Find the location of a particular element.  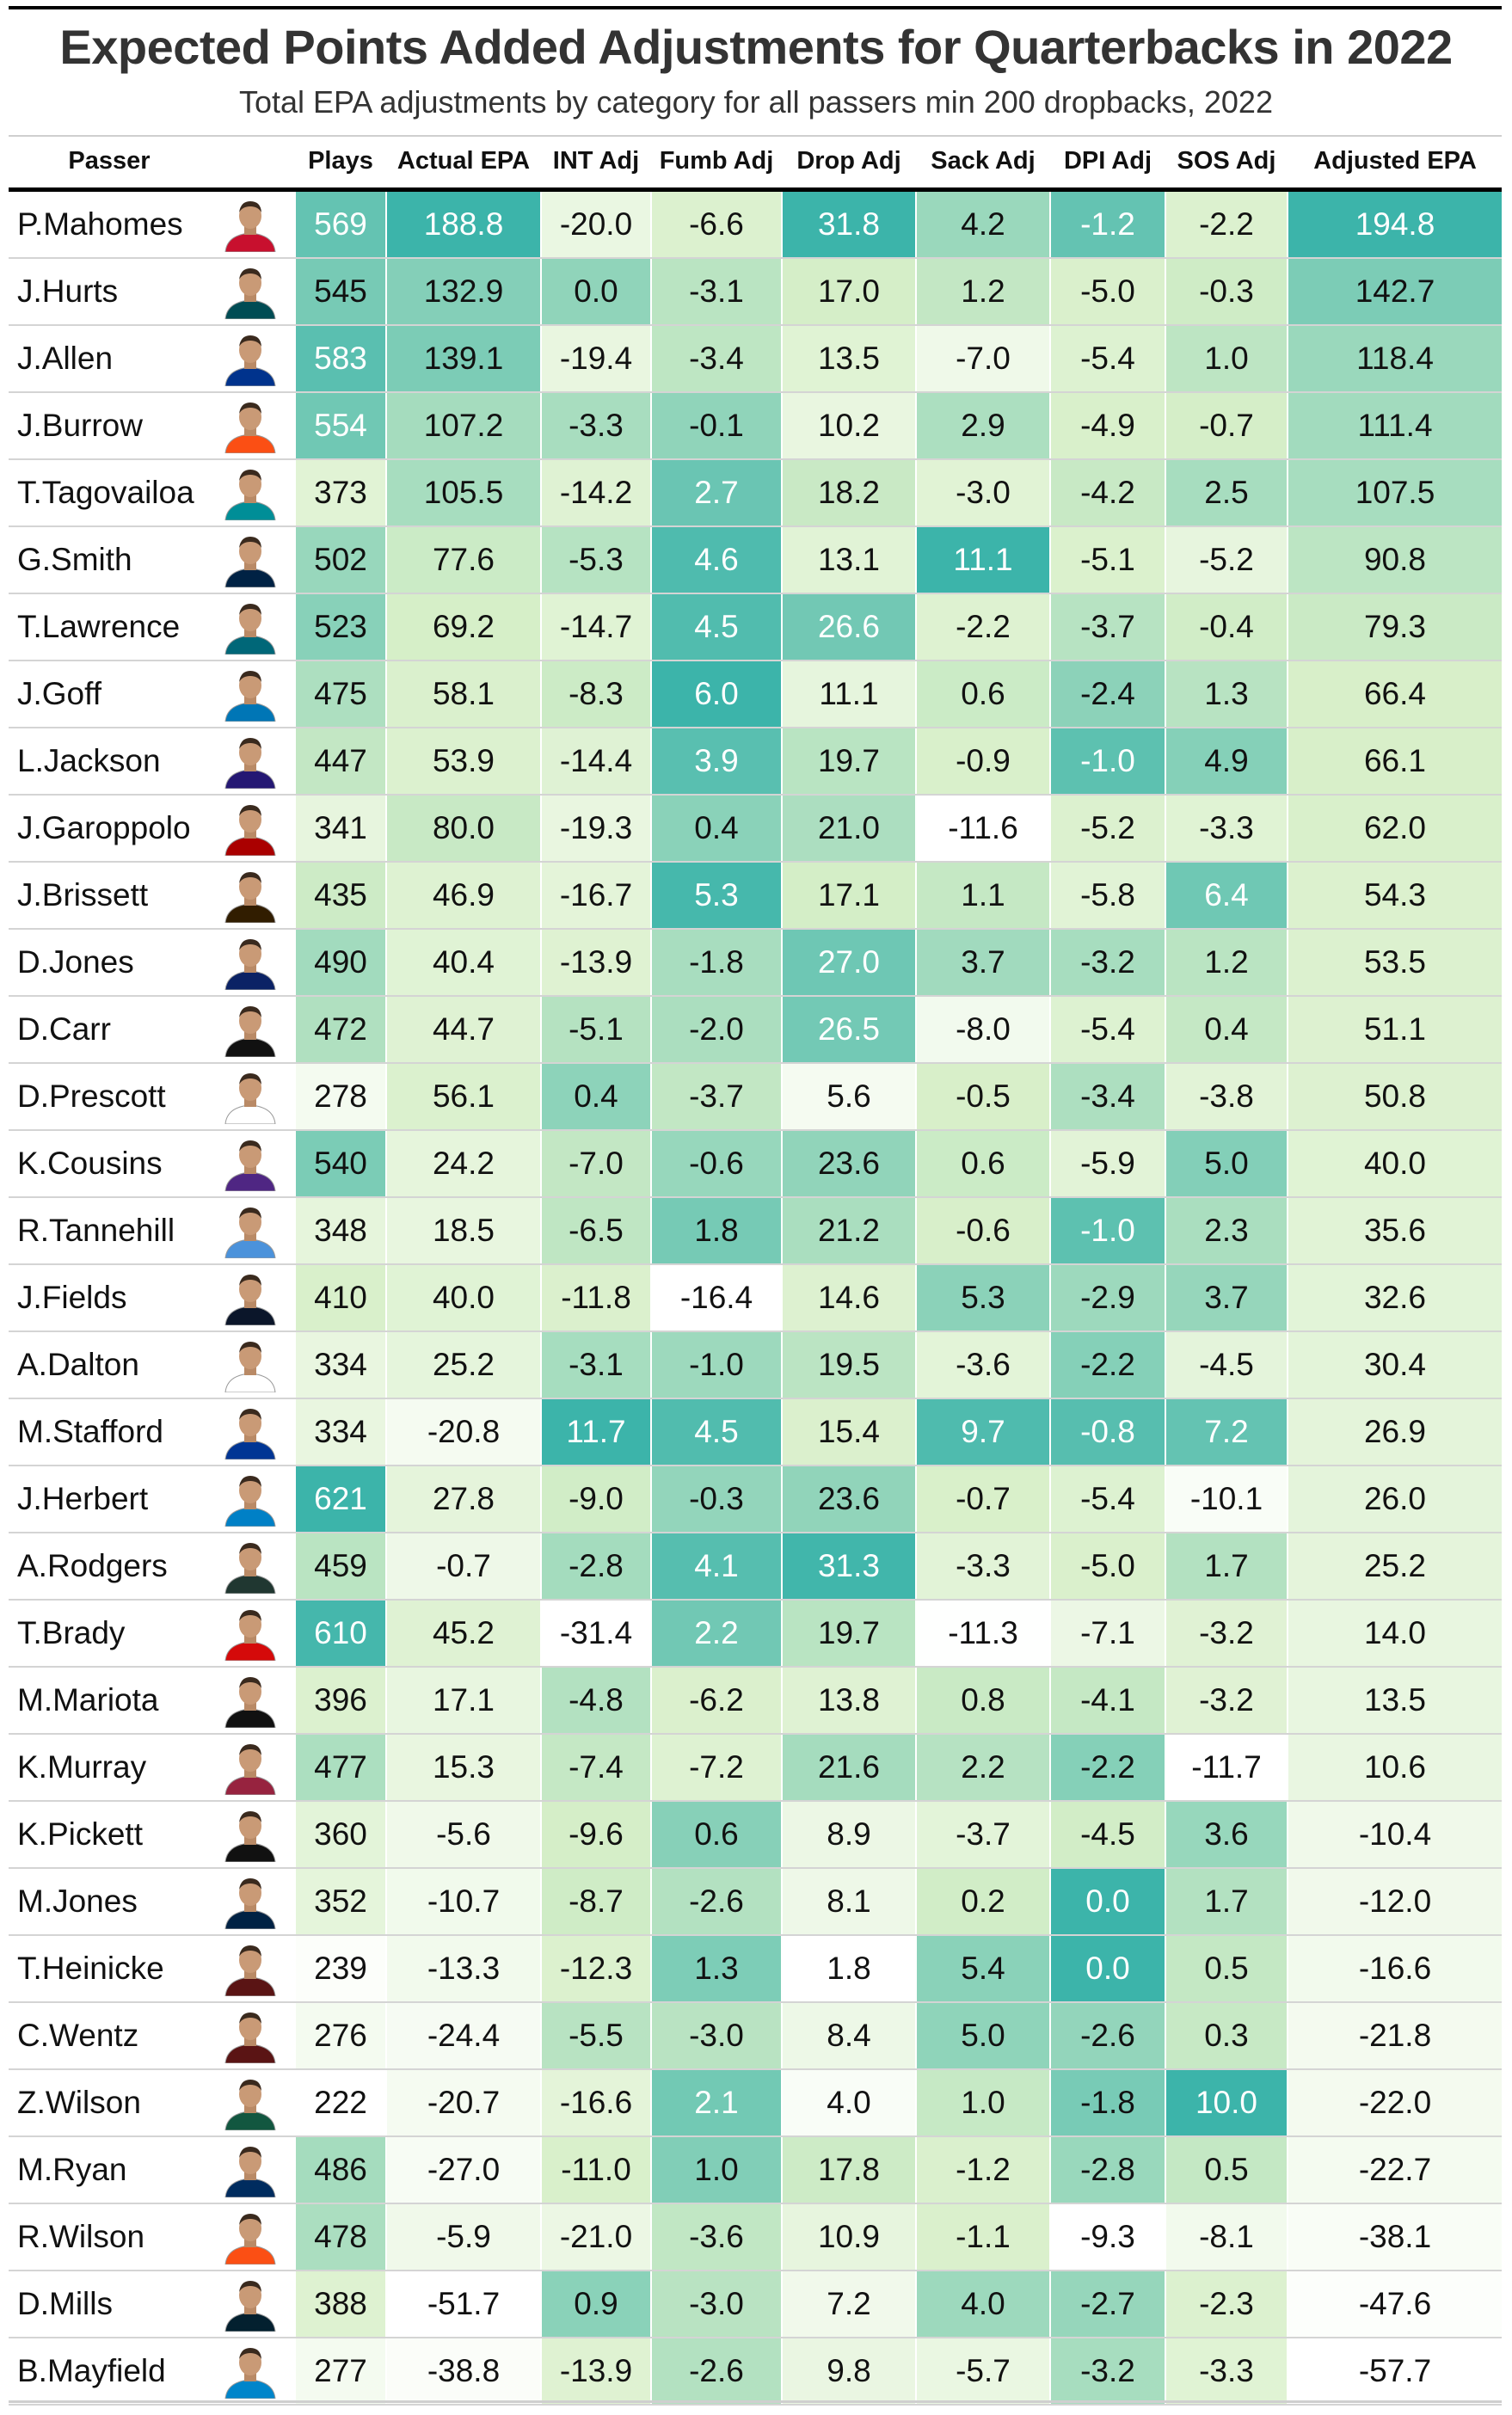

cell-fumb-adj: 6.0 is located at coordinates (717, 694).